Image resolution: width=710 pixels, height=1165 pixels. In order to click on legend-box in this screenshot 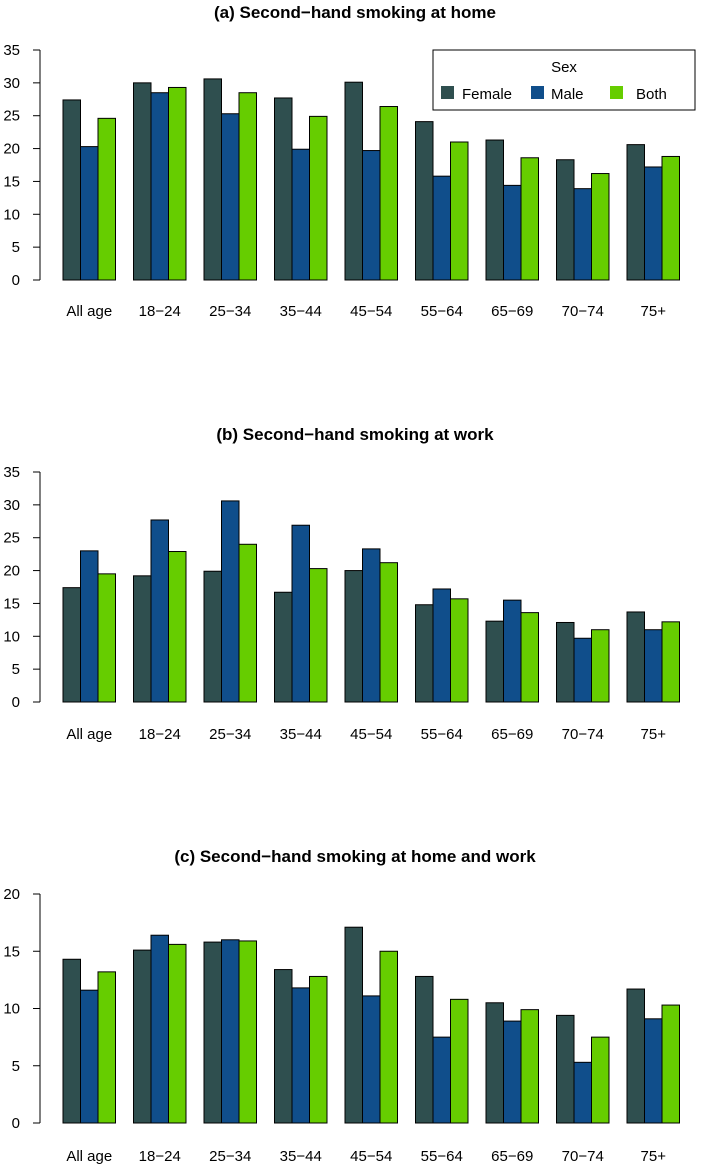, I will do `click(564, 80)`.